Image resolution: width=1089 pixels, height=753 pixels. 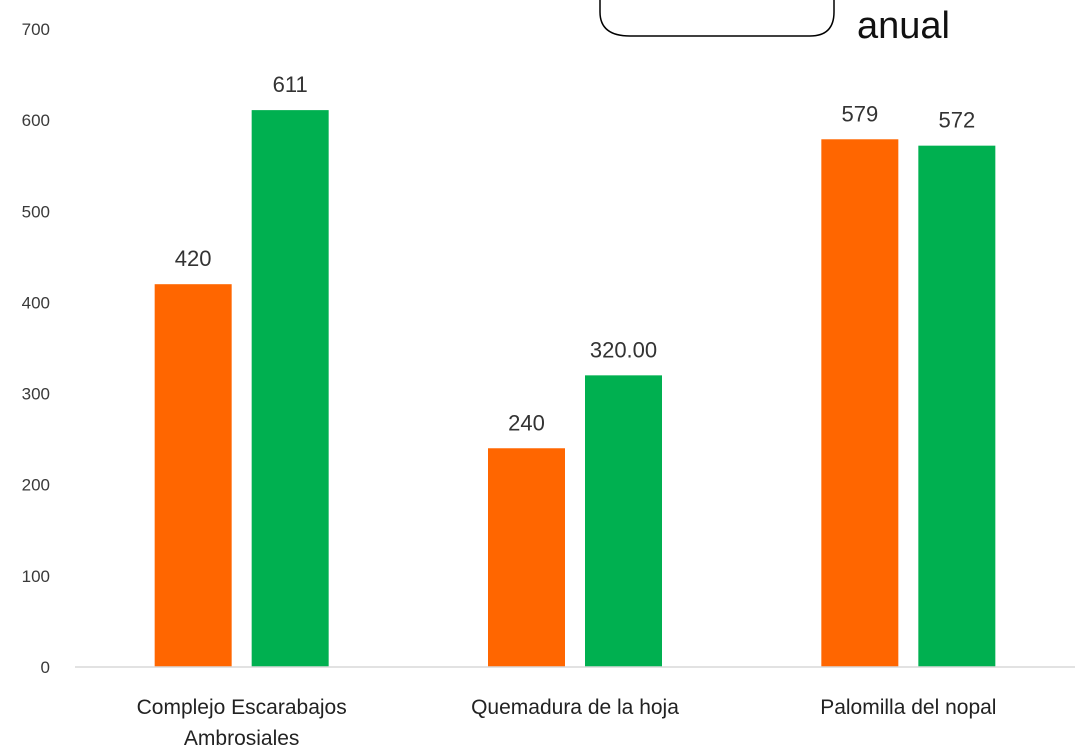 I want to click on y-tick-label: 500, so click(x=36, y=211).